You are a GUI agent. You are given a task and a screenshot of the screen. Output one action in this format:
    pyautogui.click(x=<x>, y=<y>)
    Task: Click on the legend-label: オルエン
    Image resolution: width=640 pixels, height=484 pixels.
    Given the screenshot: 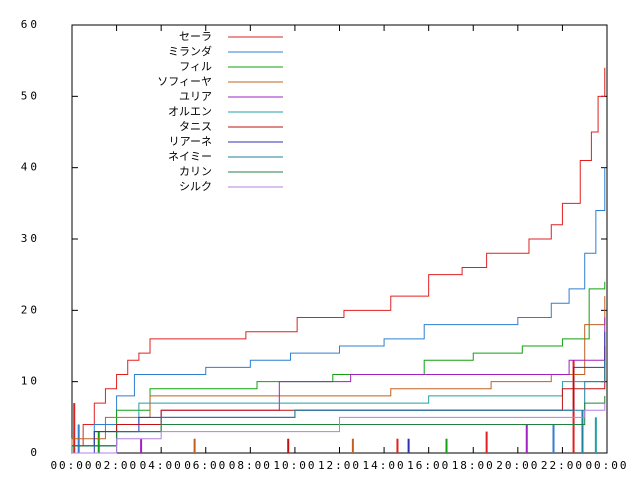 What is the action you would take?
    pyautogui.click(x=190, y=111)
    